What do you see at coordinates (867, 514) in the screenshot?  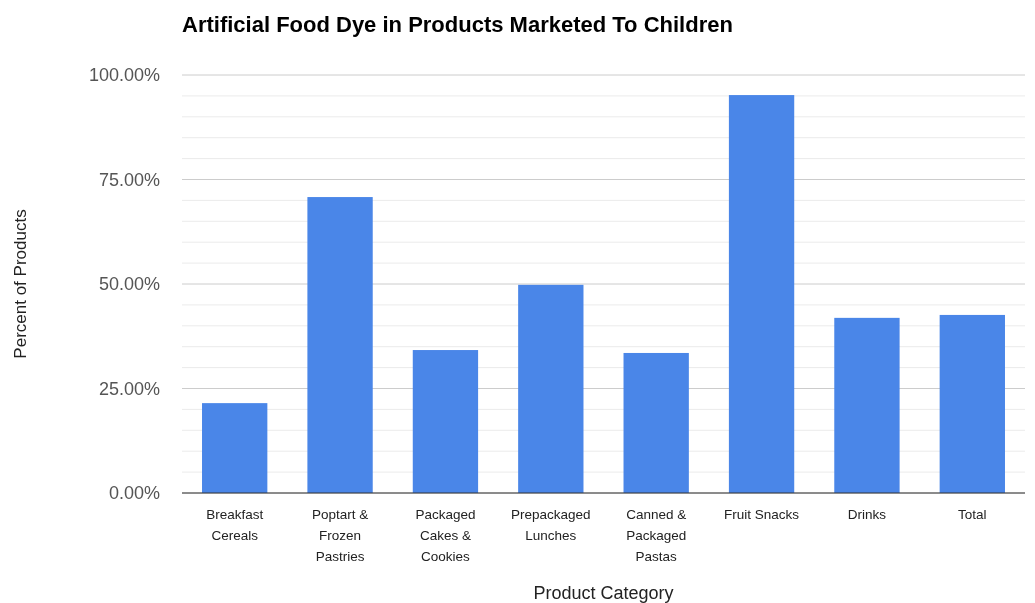 I see `x-tick-label: Drinks` at bounding box center [867, 514].